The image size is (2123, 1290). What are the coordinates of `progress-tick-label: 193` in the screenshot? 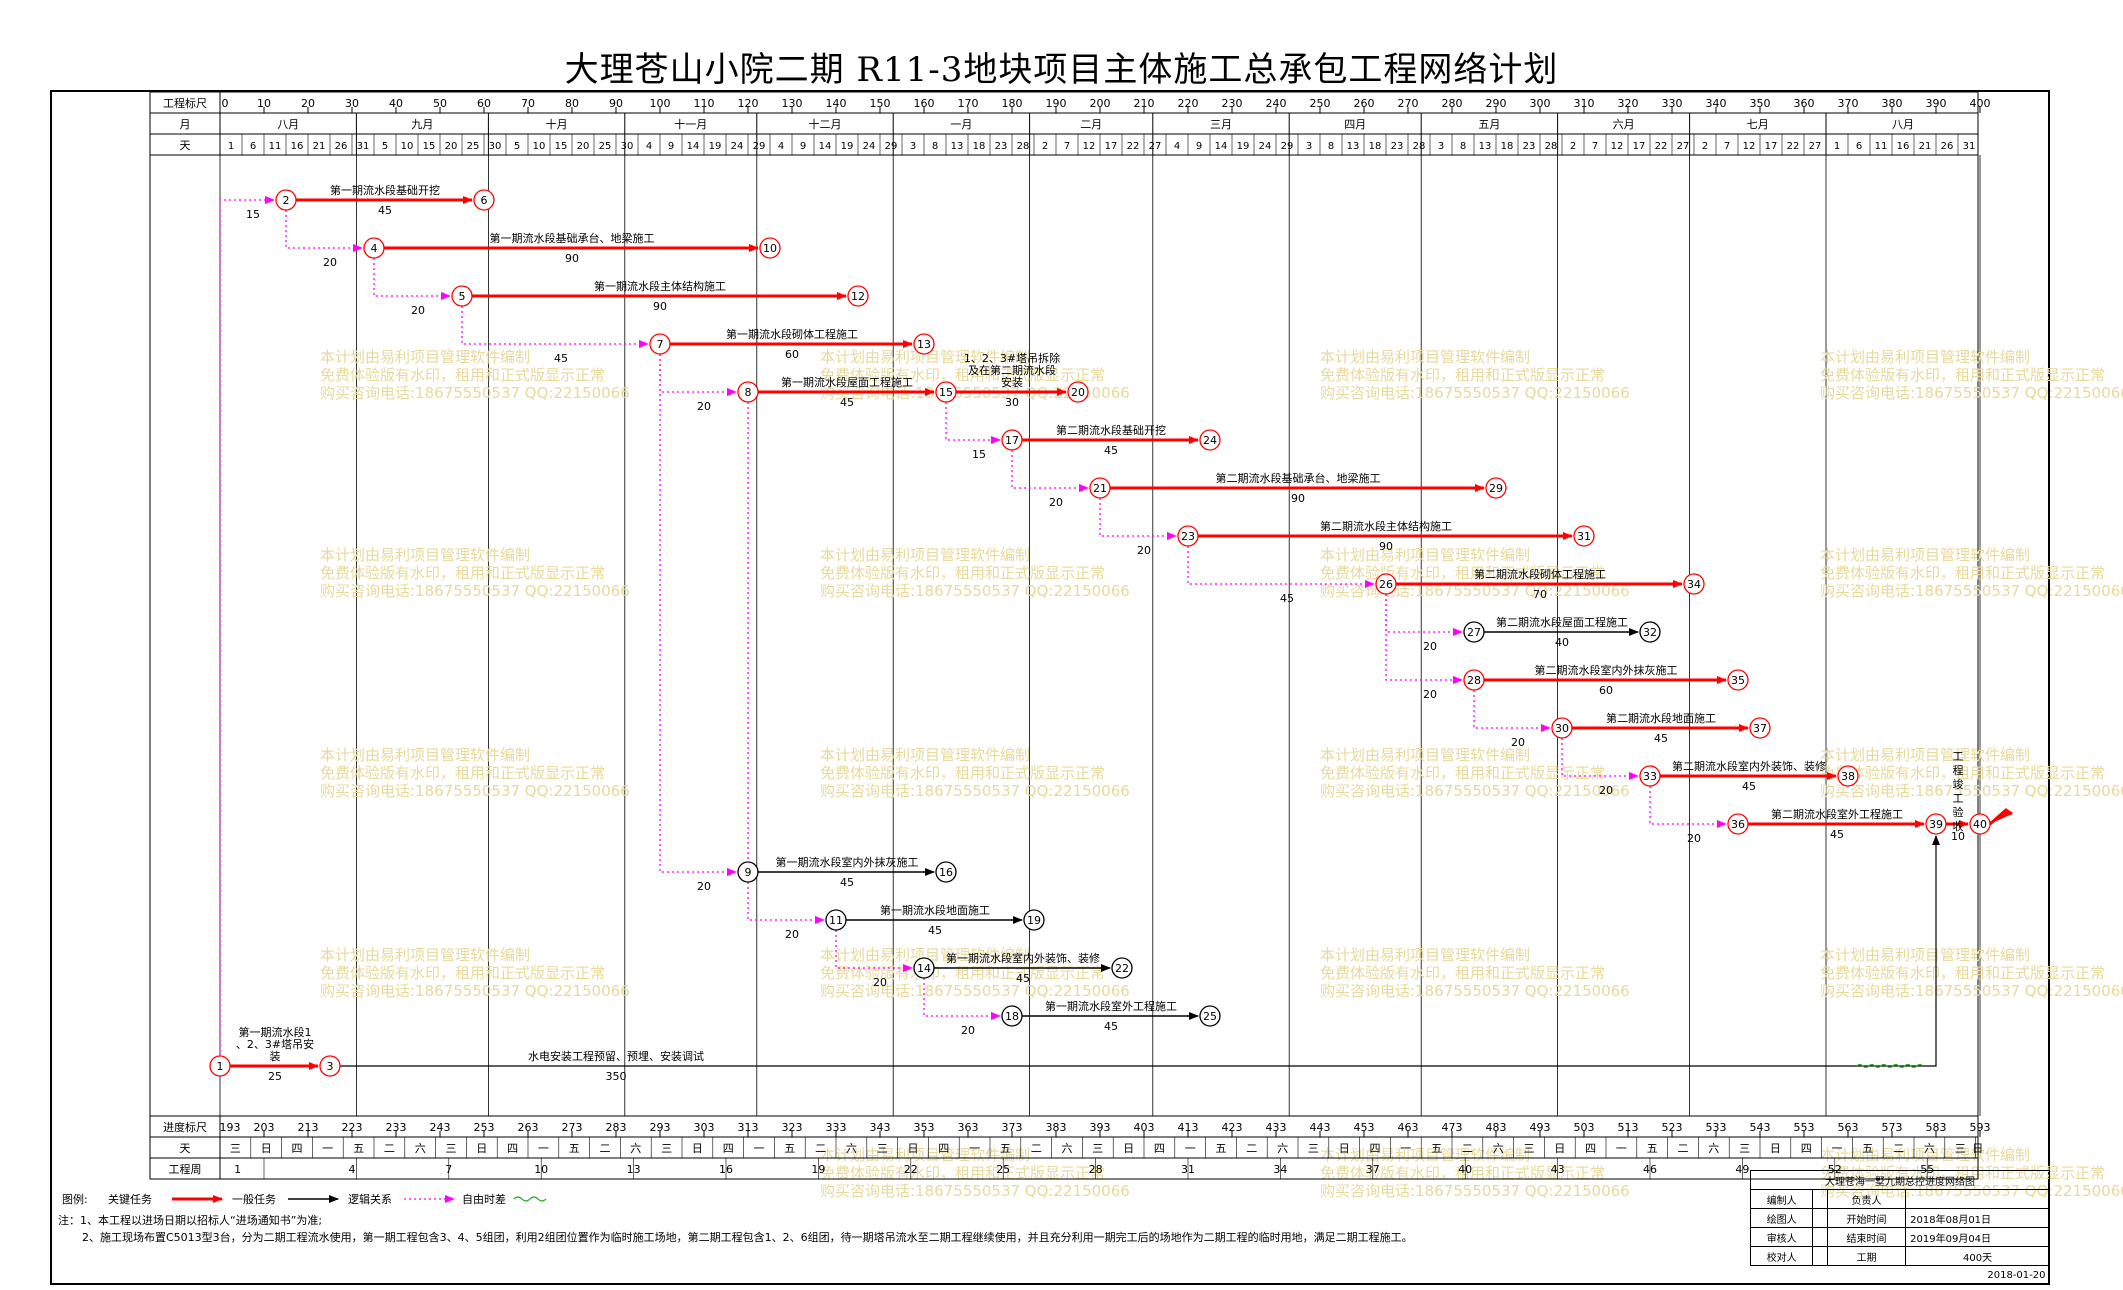 It's located at (230, 1127).